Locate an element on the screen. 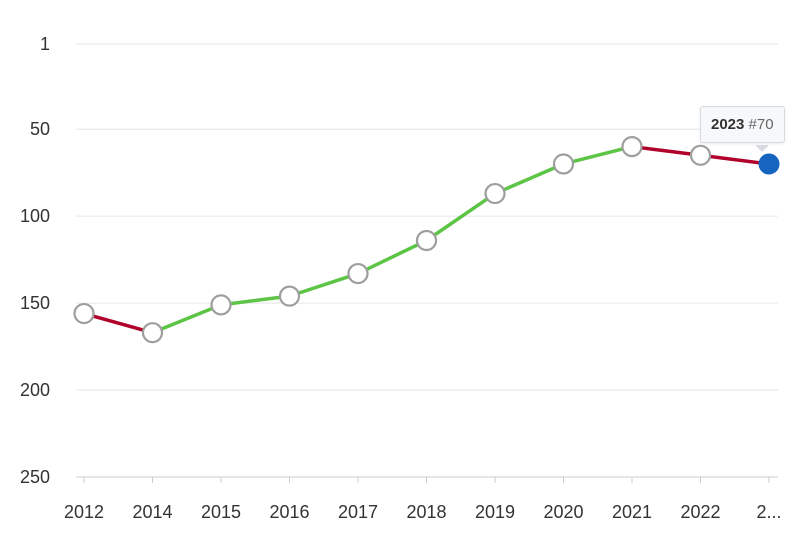 The width and height of the screenshot is (798, 533). tooltip-year: 2023 is located at coordinates (728, 124).